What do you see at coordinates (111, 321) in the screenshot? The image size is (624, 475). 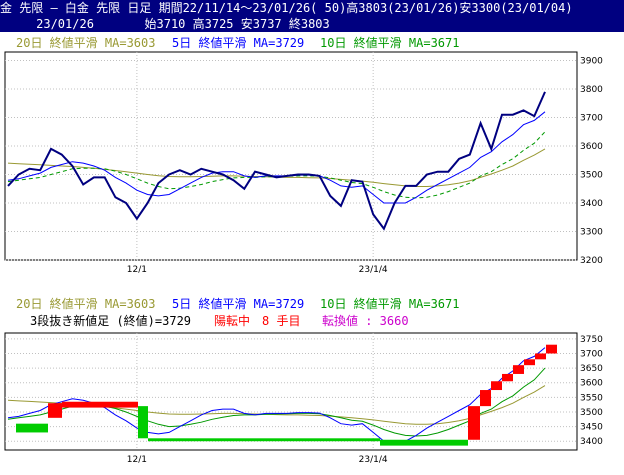 I see `kagi-label: 3段抜き新値足 (終値)=3729` at bounding box center [111, 321].